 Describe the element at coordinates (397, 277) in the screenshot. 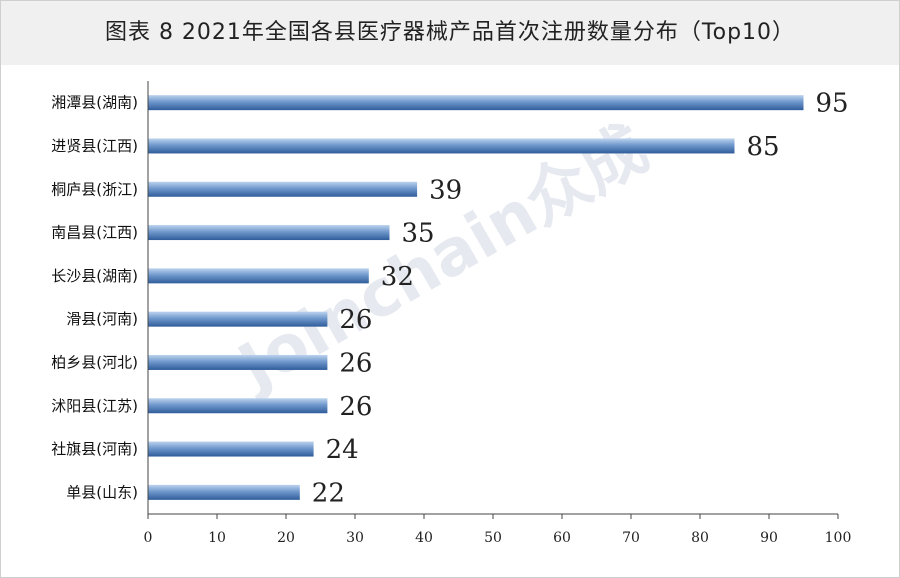

I see `data-label: 32` at that location.